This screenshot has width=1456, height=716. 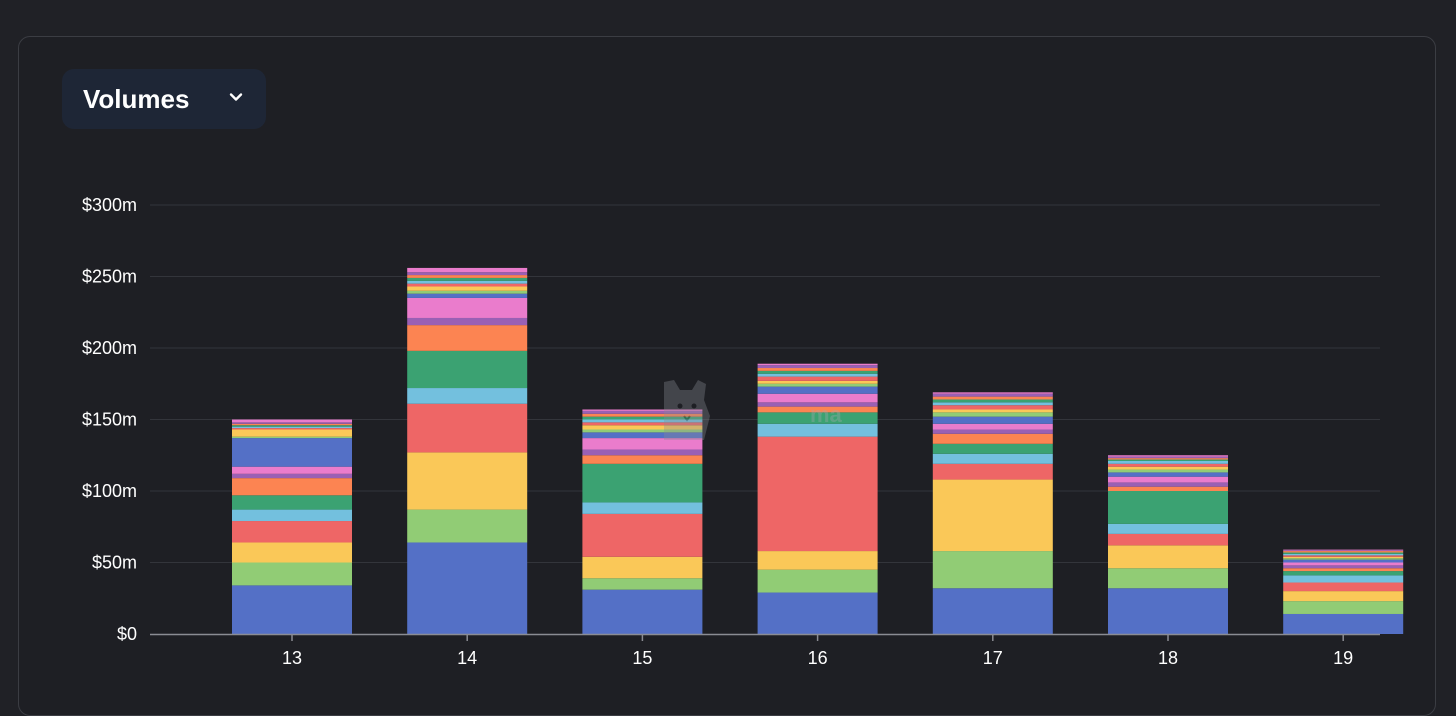 I want to click on x-axis-tick-labels: 13 14 15 16 17 18 19, so click(x=817, y=658).